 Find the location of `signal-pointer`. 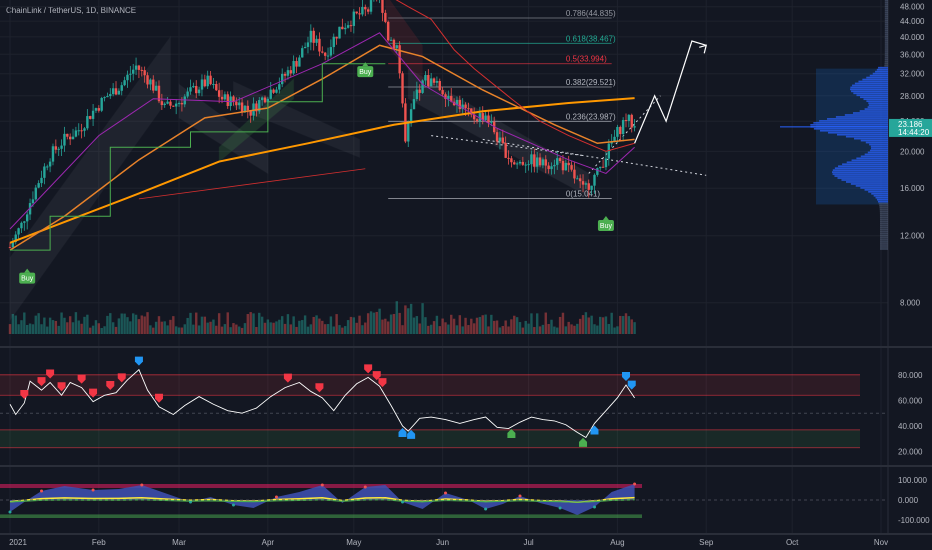

signal-pointer is located at coordinates (605, 217).